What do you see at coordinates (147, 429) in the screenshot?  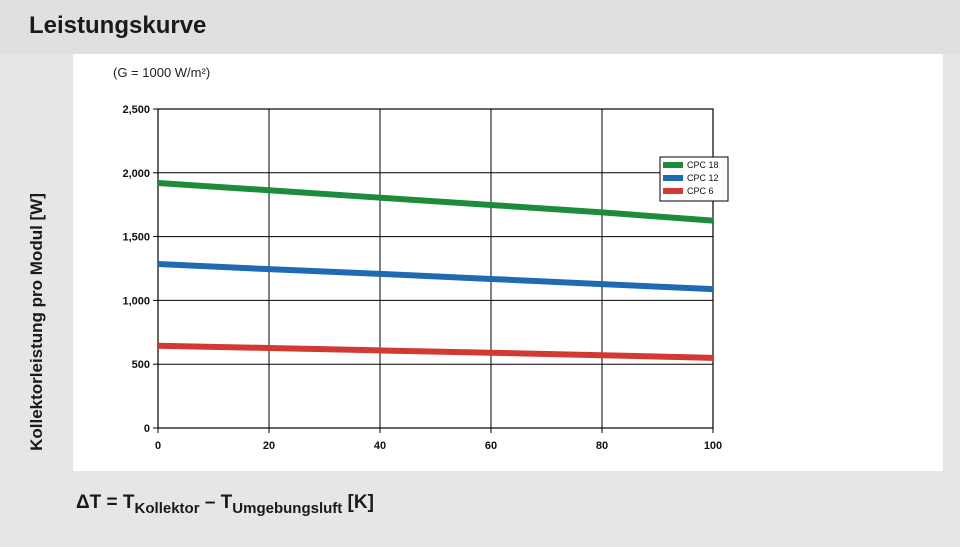 I see `y-tick-label: 0` at bounding box center [147, 429].